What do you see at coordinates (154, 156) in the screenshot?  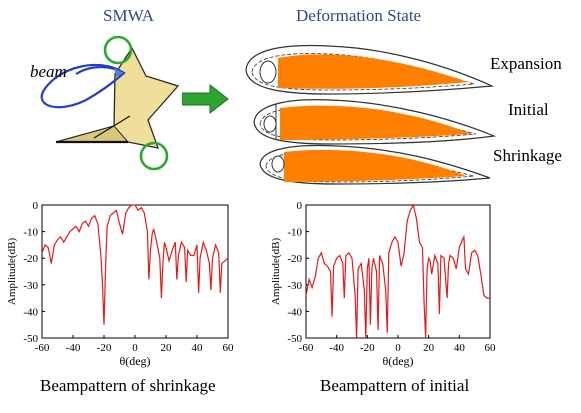 I see `tip-circle-bottom` at bounding box center [154, 156].